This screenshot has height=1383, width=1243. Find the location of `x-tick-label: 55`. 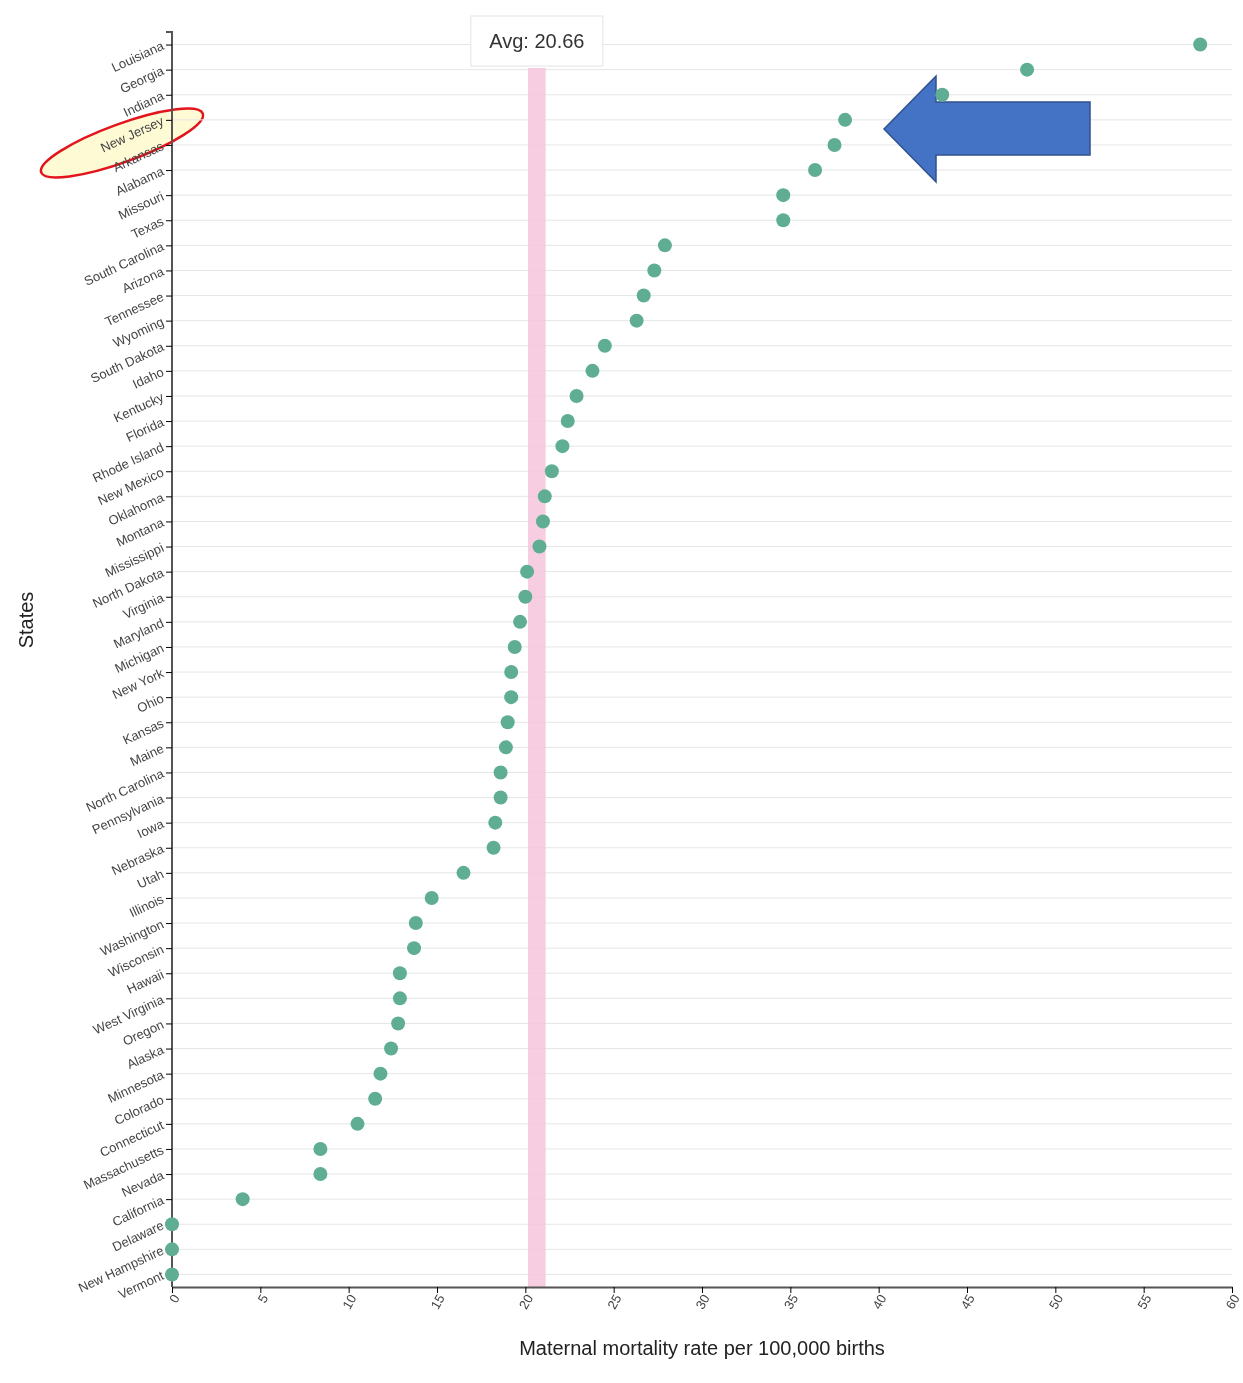

x-tick-label: 55 is located at coordinates (1144, 1301).